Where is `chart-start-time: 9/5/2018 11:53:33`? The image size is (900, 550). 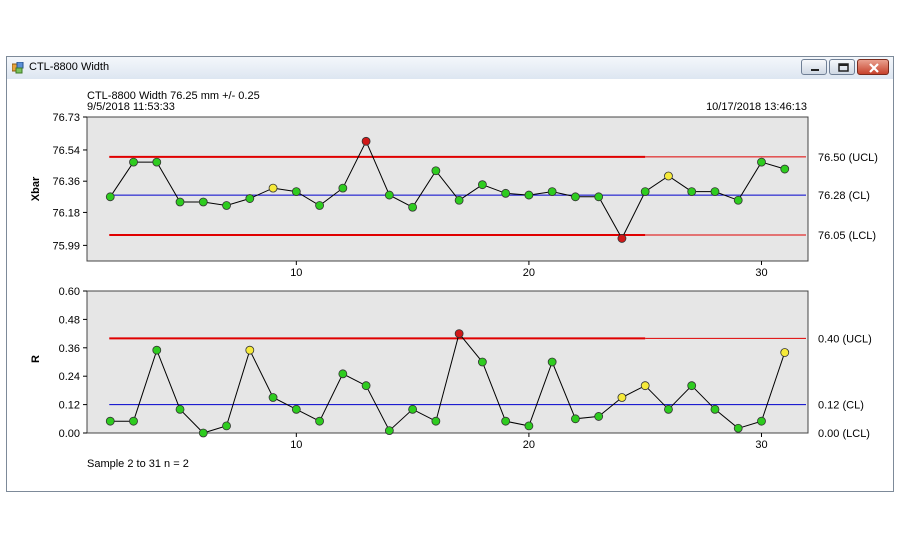
chart-start-time: 9/5/2018 11:53:33 is located at coordinates (131, 107).